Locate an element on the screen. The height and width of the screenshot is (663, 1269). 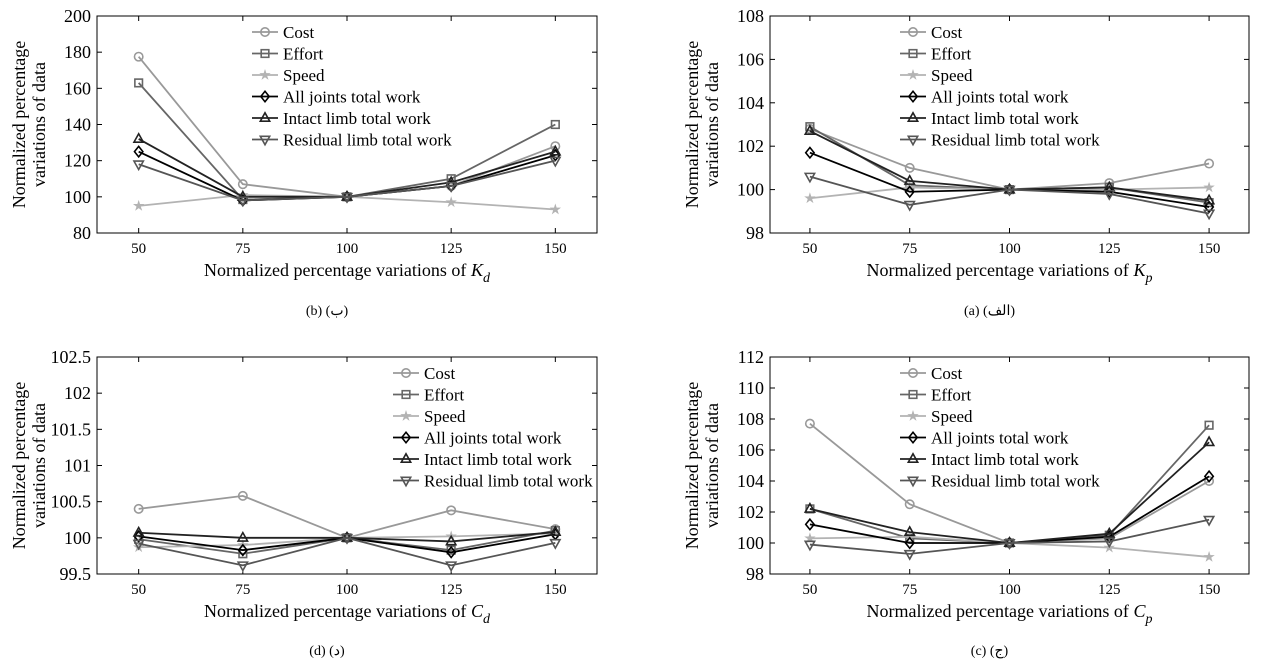
panel-caption: (c) (ج) is located at coordinates (990, 651).